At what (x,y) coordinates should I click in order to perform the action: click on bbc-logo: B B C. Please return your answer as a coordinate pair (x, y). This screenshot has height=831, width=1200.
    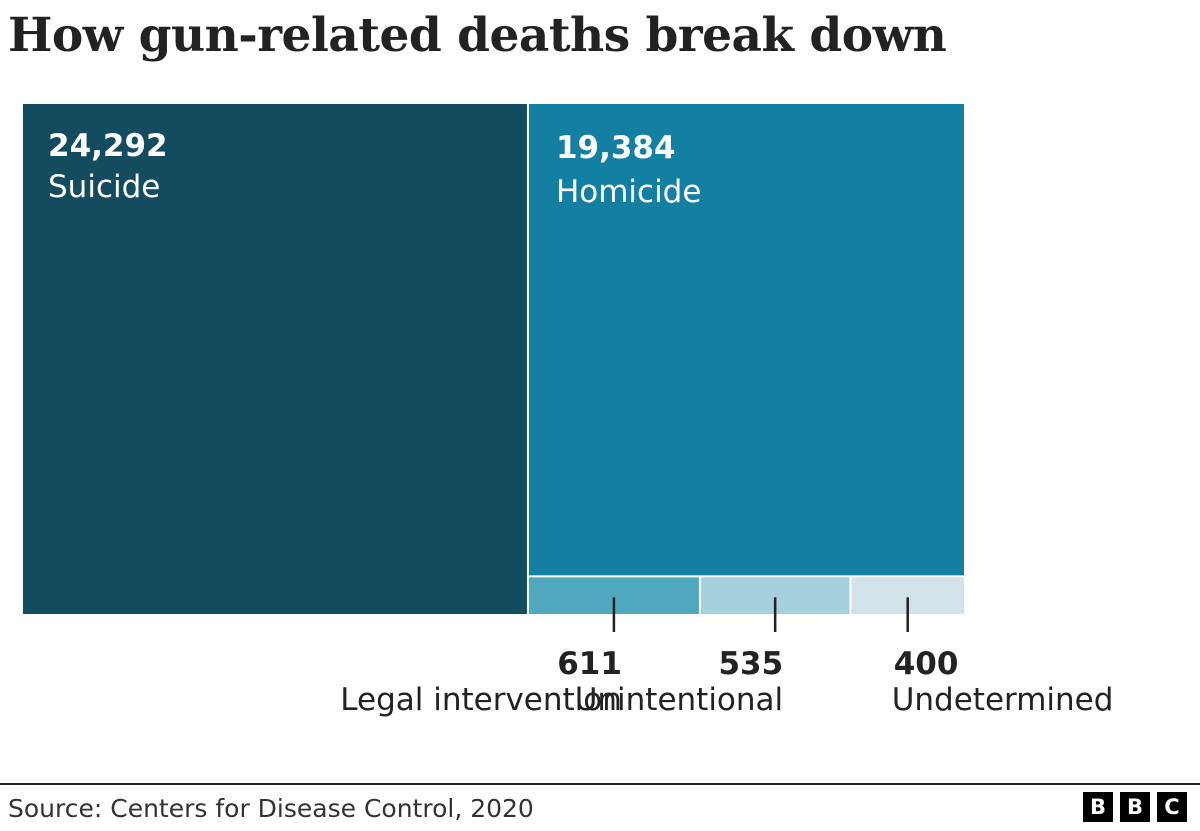
    Looking at the image, I should click on (1135, 807).